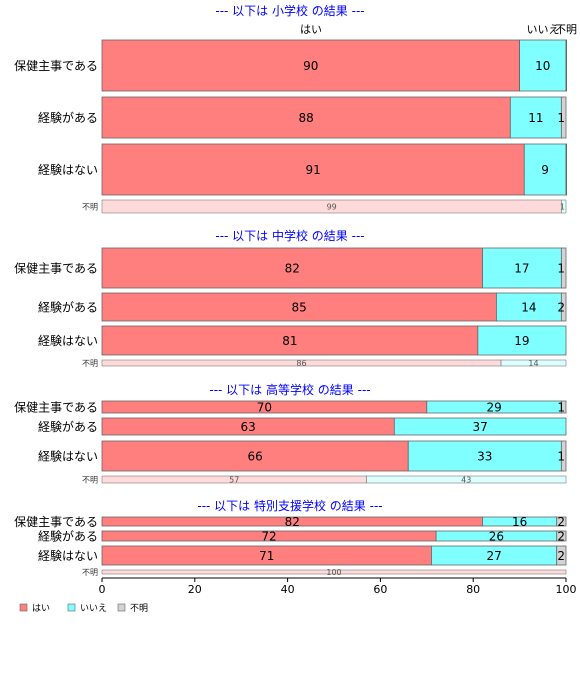  I want to click on bar-row: 85 14 2 経験がある, so click(302, 307).